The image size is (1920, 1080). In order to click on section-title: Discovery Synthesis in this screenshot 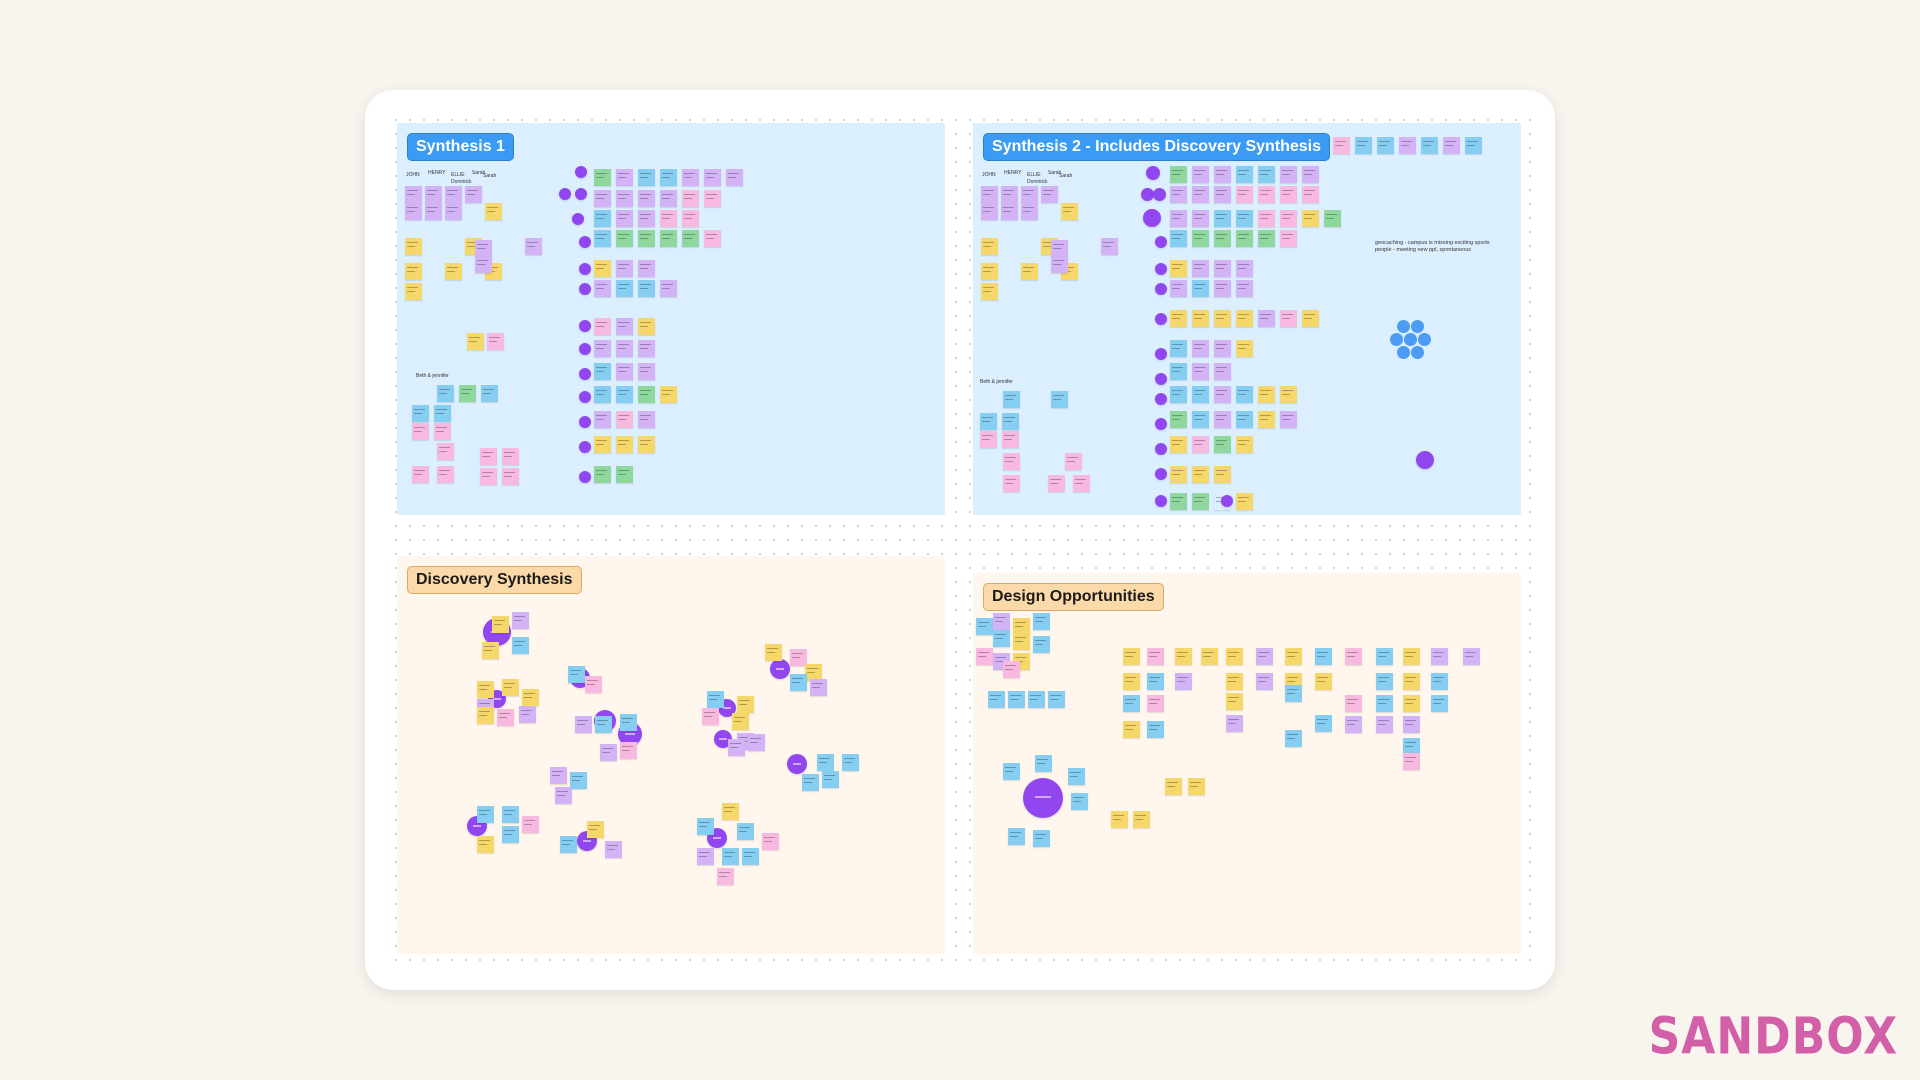, I will do `click(494, 580)`.